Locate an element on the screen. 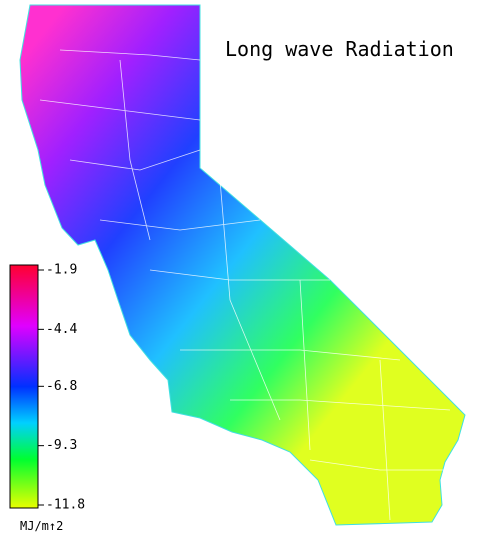  colorbar-tick-label: -9.3 is located at coordinates (61, 445).